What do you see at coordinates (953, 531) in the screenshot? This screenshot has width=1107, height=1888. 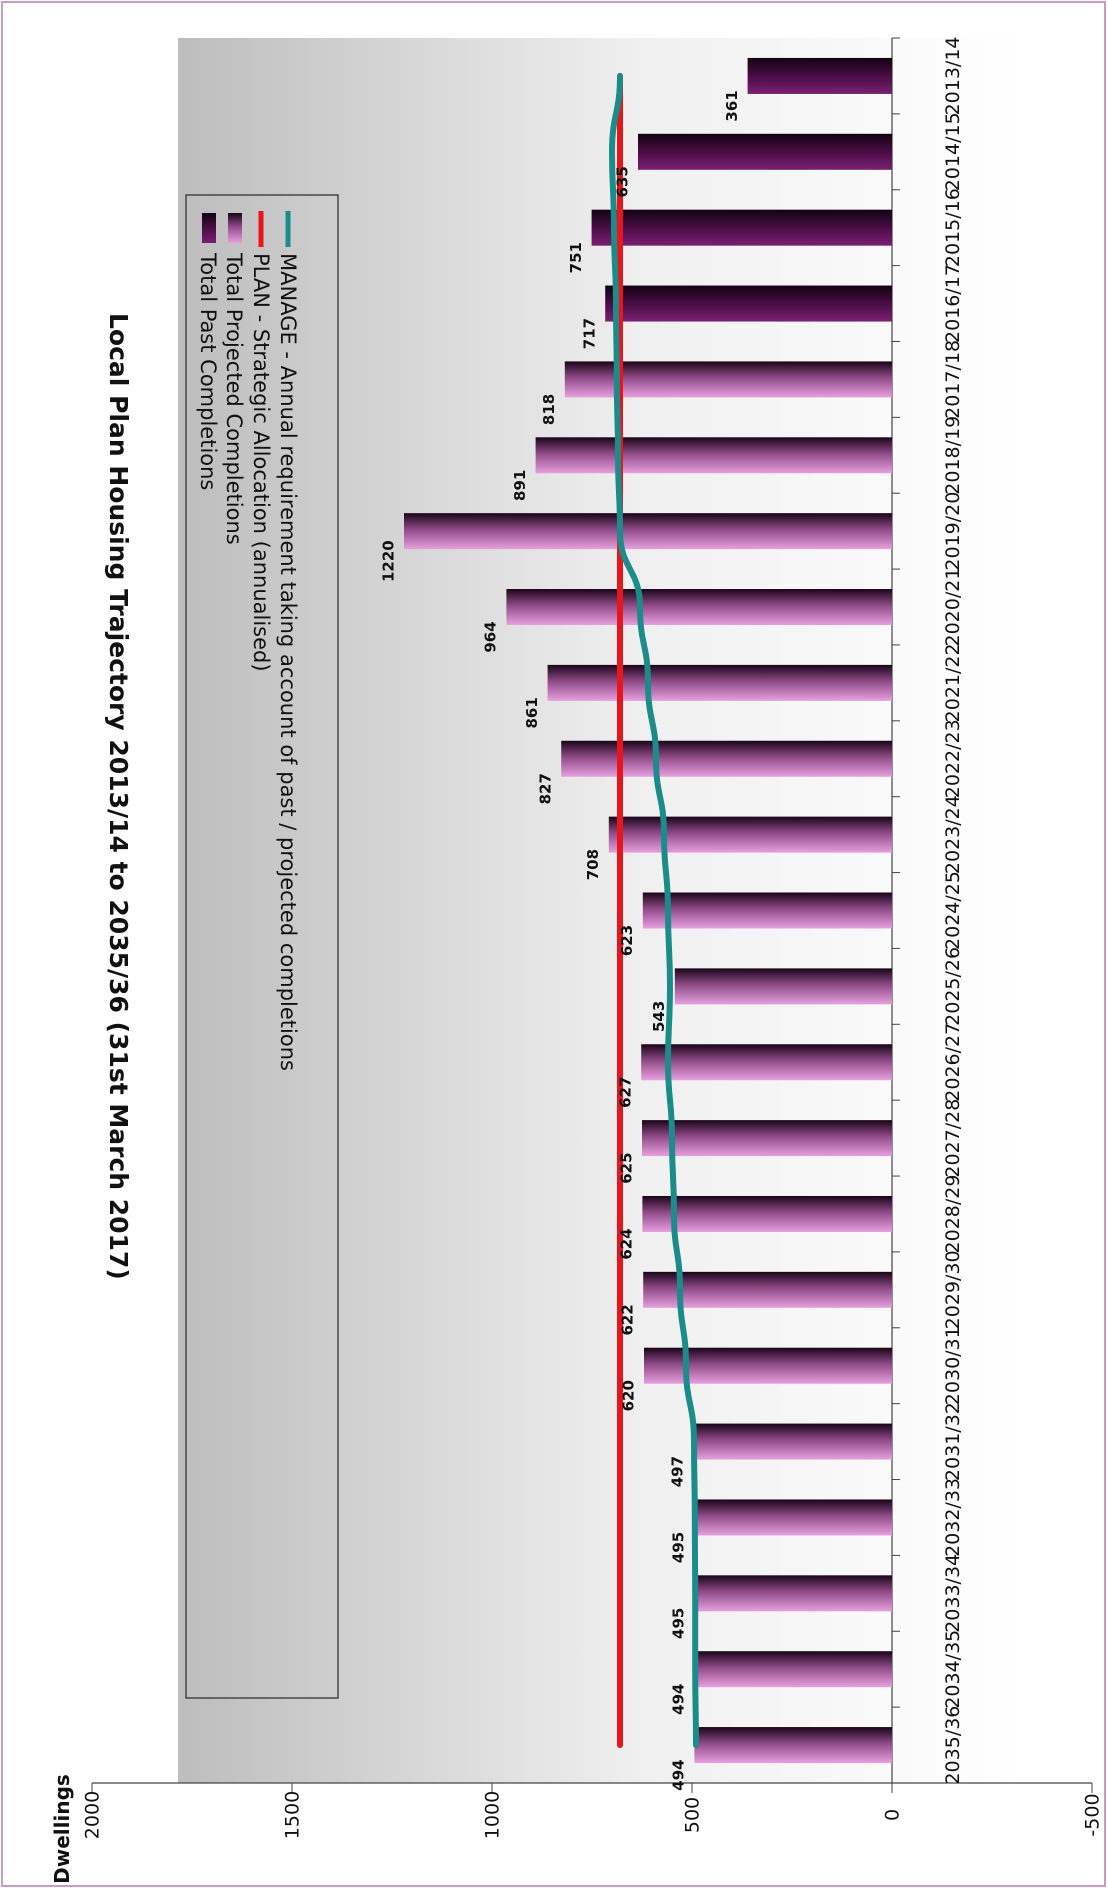 I see `x-tick-label: 2019/20` at bounding box center [953, 531].